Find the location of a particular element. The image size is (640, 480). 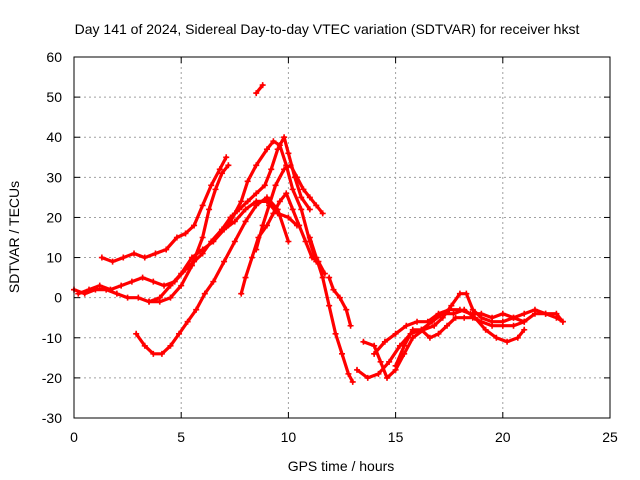

y-tick-label: 0 is located at coordinates (58, 298).